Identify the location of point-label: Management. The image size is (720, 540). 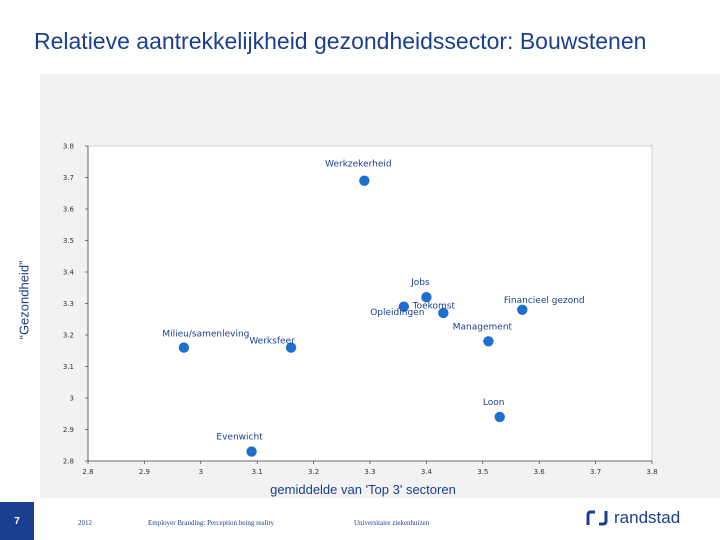
(483, 327).